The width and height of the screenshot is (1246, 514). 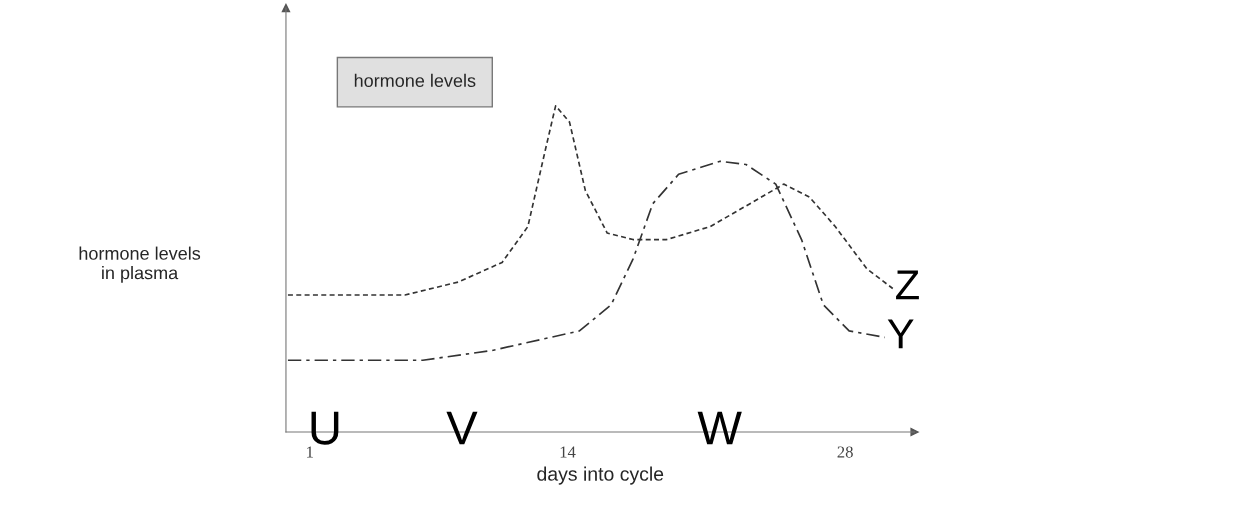 I want to click on x-axis-title: days into cycle, so click(x=600, y=475).